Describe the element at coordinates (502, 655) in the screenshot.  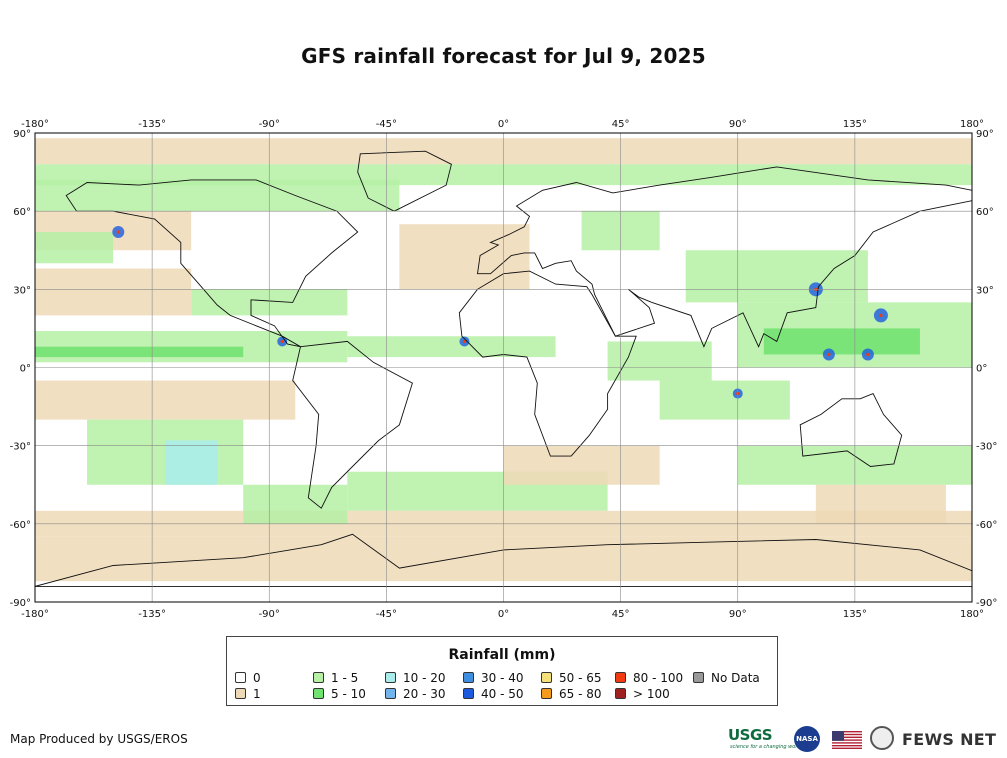
I see `legend-title: Rainfall (mm)` at that location.